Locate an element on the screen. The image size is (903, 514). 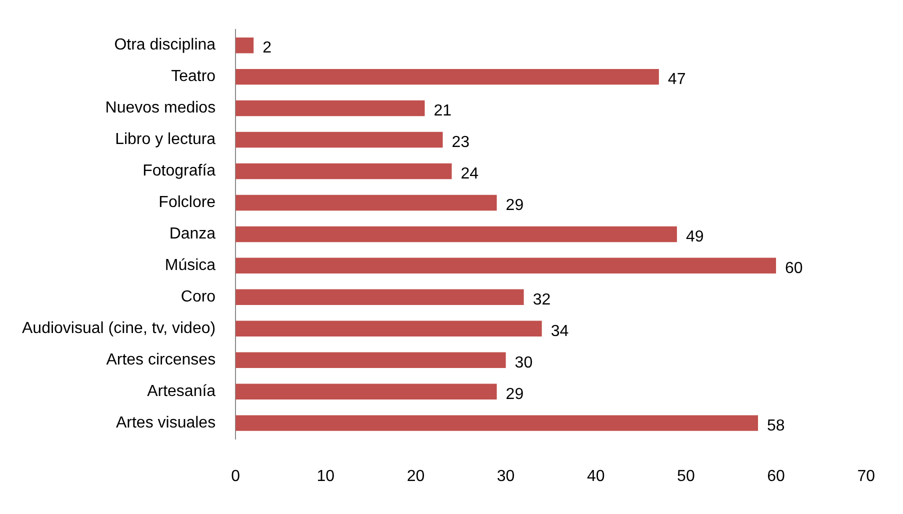
data-label: 23 is located at coordinates (461, 143).